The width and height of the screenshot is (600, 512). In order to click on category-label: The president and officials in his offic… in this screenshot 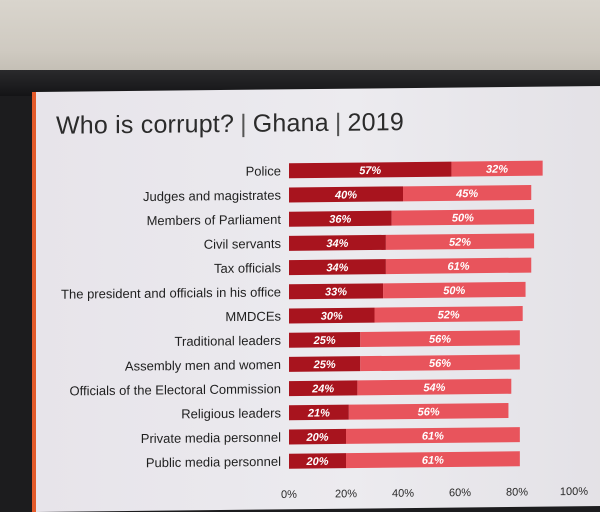, I will do `click(171, 292)`.